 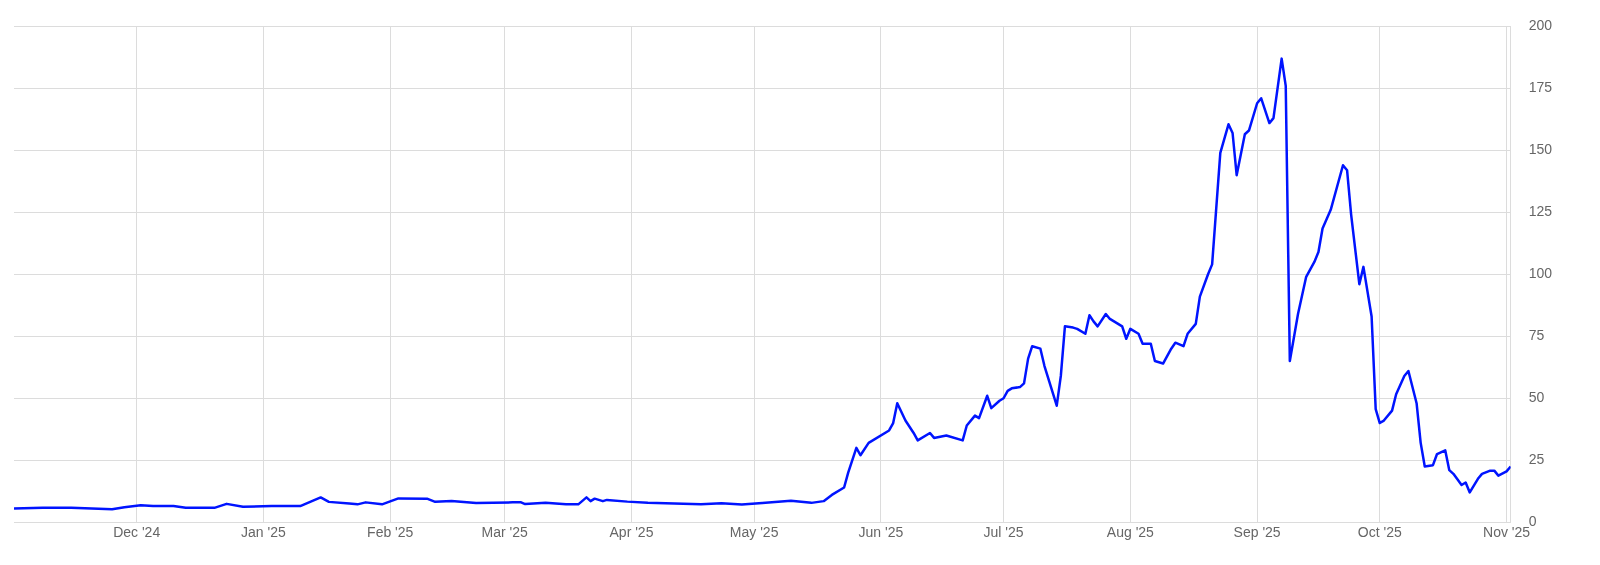 What do you see at coordinates (631, 532) in the screenshot?
I see `x-tick-label: Apr '25` at bounding box center [631, 532].